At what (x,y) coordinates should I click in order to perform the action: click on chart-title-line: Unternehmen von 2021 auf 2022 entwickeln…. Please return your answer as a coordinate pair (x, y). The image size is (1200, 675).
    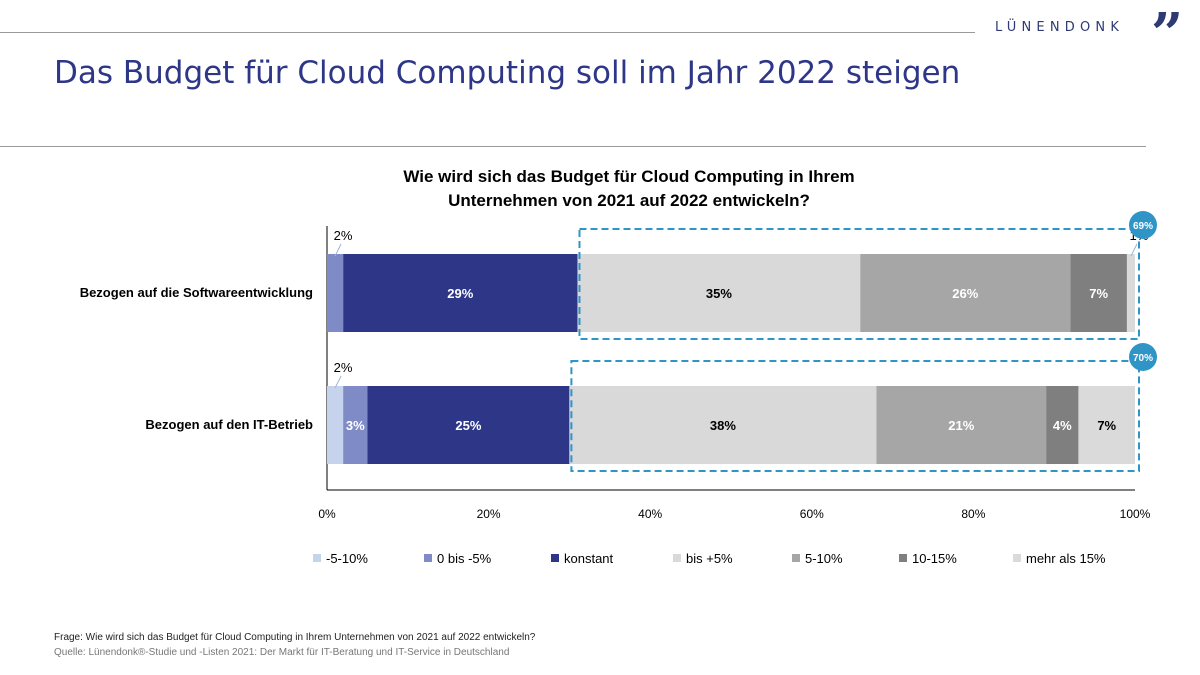
    Looking at the image, I should click on (629, 200).